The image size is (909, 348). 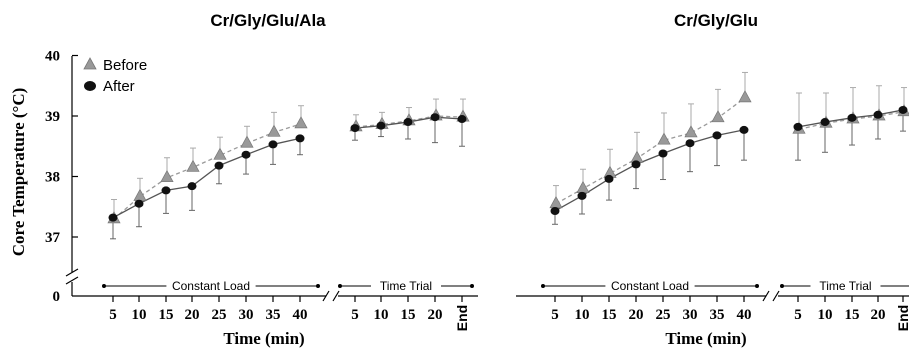 What do you see at coordinates (268, 20) in the screenshot?
I see `panel-title: Cr/Gly/Glu/Ala` at bounding box center [268, 20].